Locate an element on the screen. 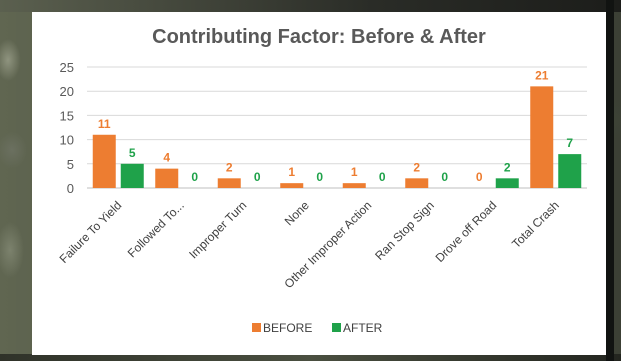 This screenshot has width=621, height=361. chart-title: Contributing Factor: Before & After is located at coordinates (319, 37).